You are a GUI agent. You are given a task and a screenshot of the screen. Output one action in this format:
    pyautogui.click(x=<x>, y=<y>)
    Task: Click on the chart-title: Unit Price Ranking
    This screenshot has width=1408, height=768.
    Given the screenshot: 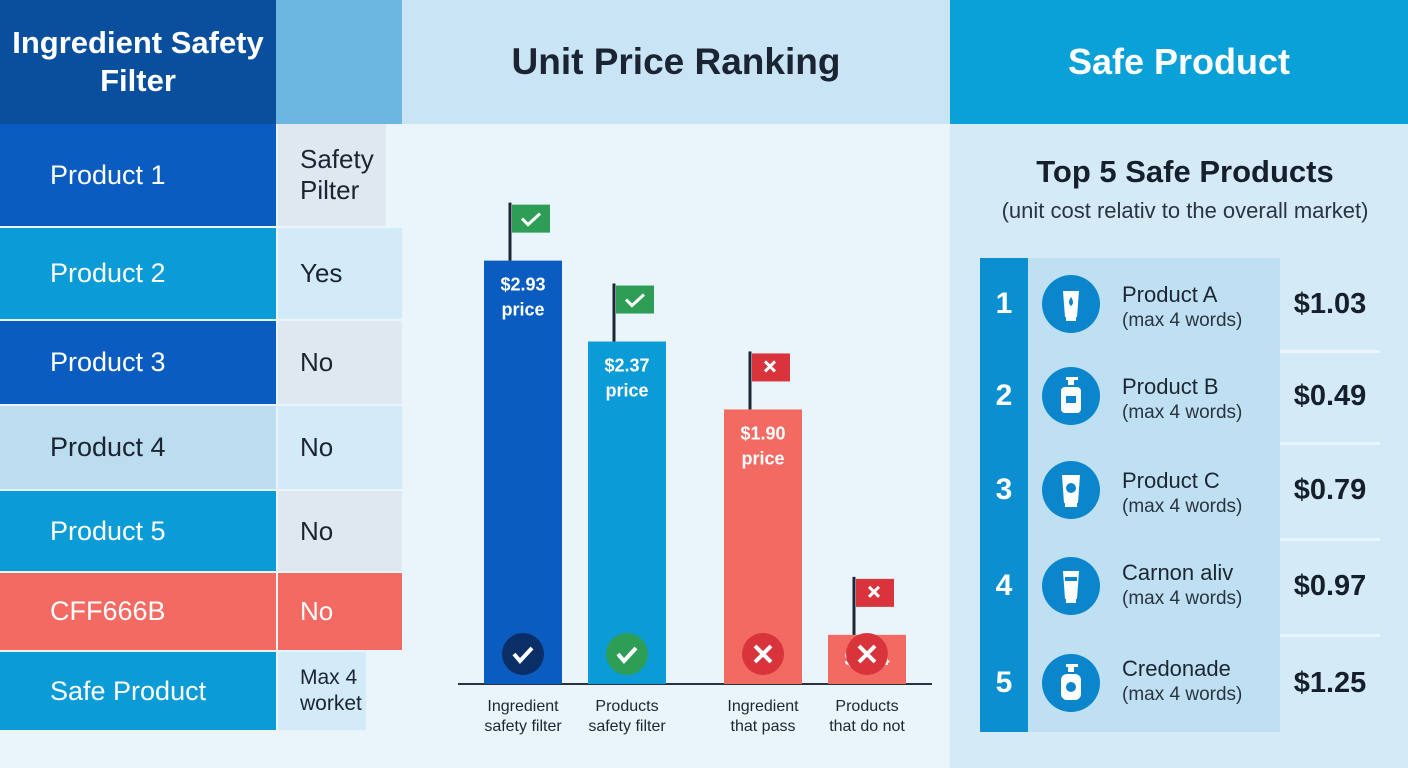 What is the action you would take?
    pyautogui.click(x=676, y=62)
    